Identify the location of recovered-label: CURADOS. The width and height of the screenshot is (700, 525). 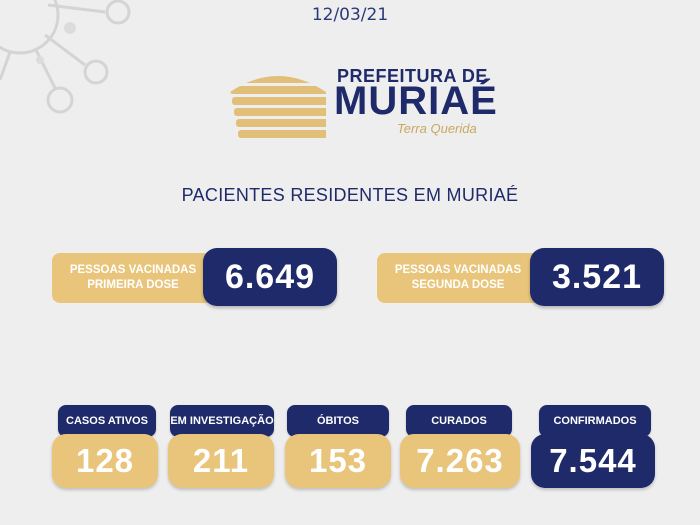
(459, 421).